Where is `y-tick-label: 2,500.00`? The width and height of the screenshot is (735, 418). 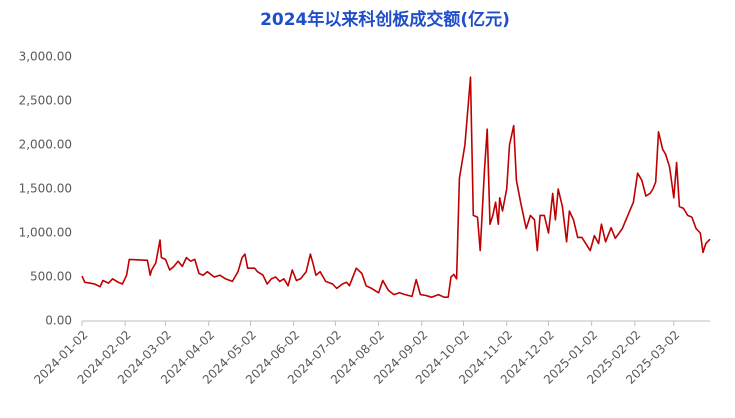
y-tick-label: 2,500.00 is located at coordinates (45, 101).